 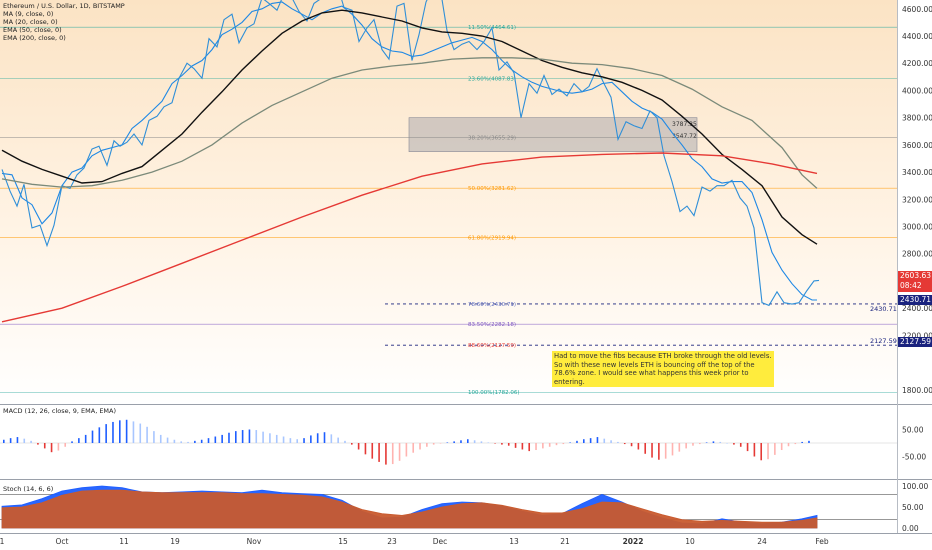 I want to click on macd-y-tick-0: 50.00, so click(x=913, y=430).